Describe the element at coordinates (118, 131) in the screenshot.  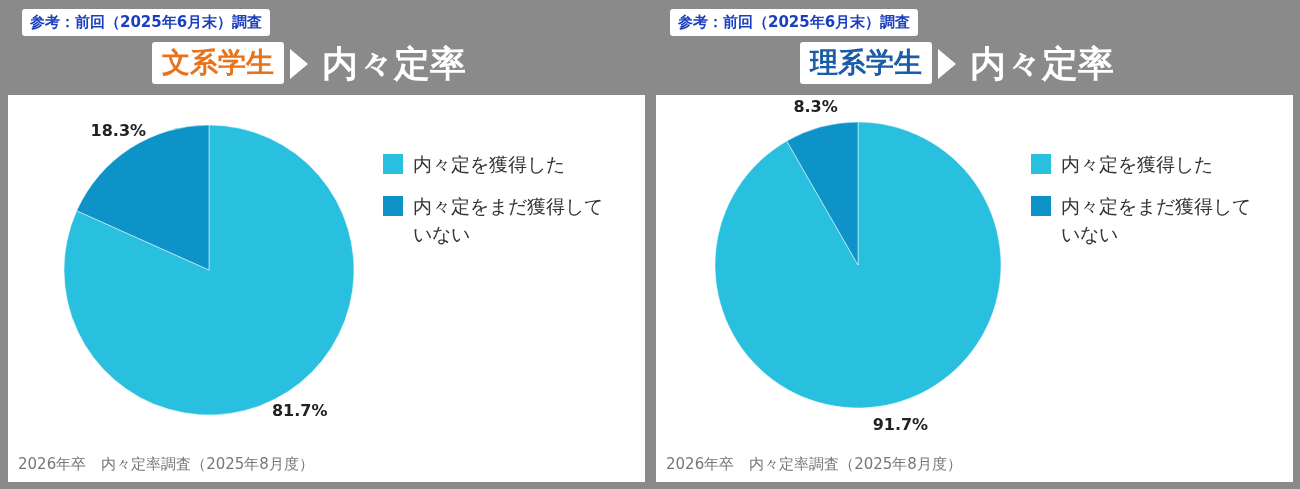
I see `data-label: 18.3%` at that location.